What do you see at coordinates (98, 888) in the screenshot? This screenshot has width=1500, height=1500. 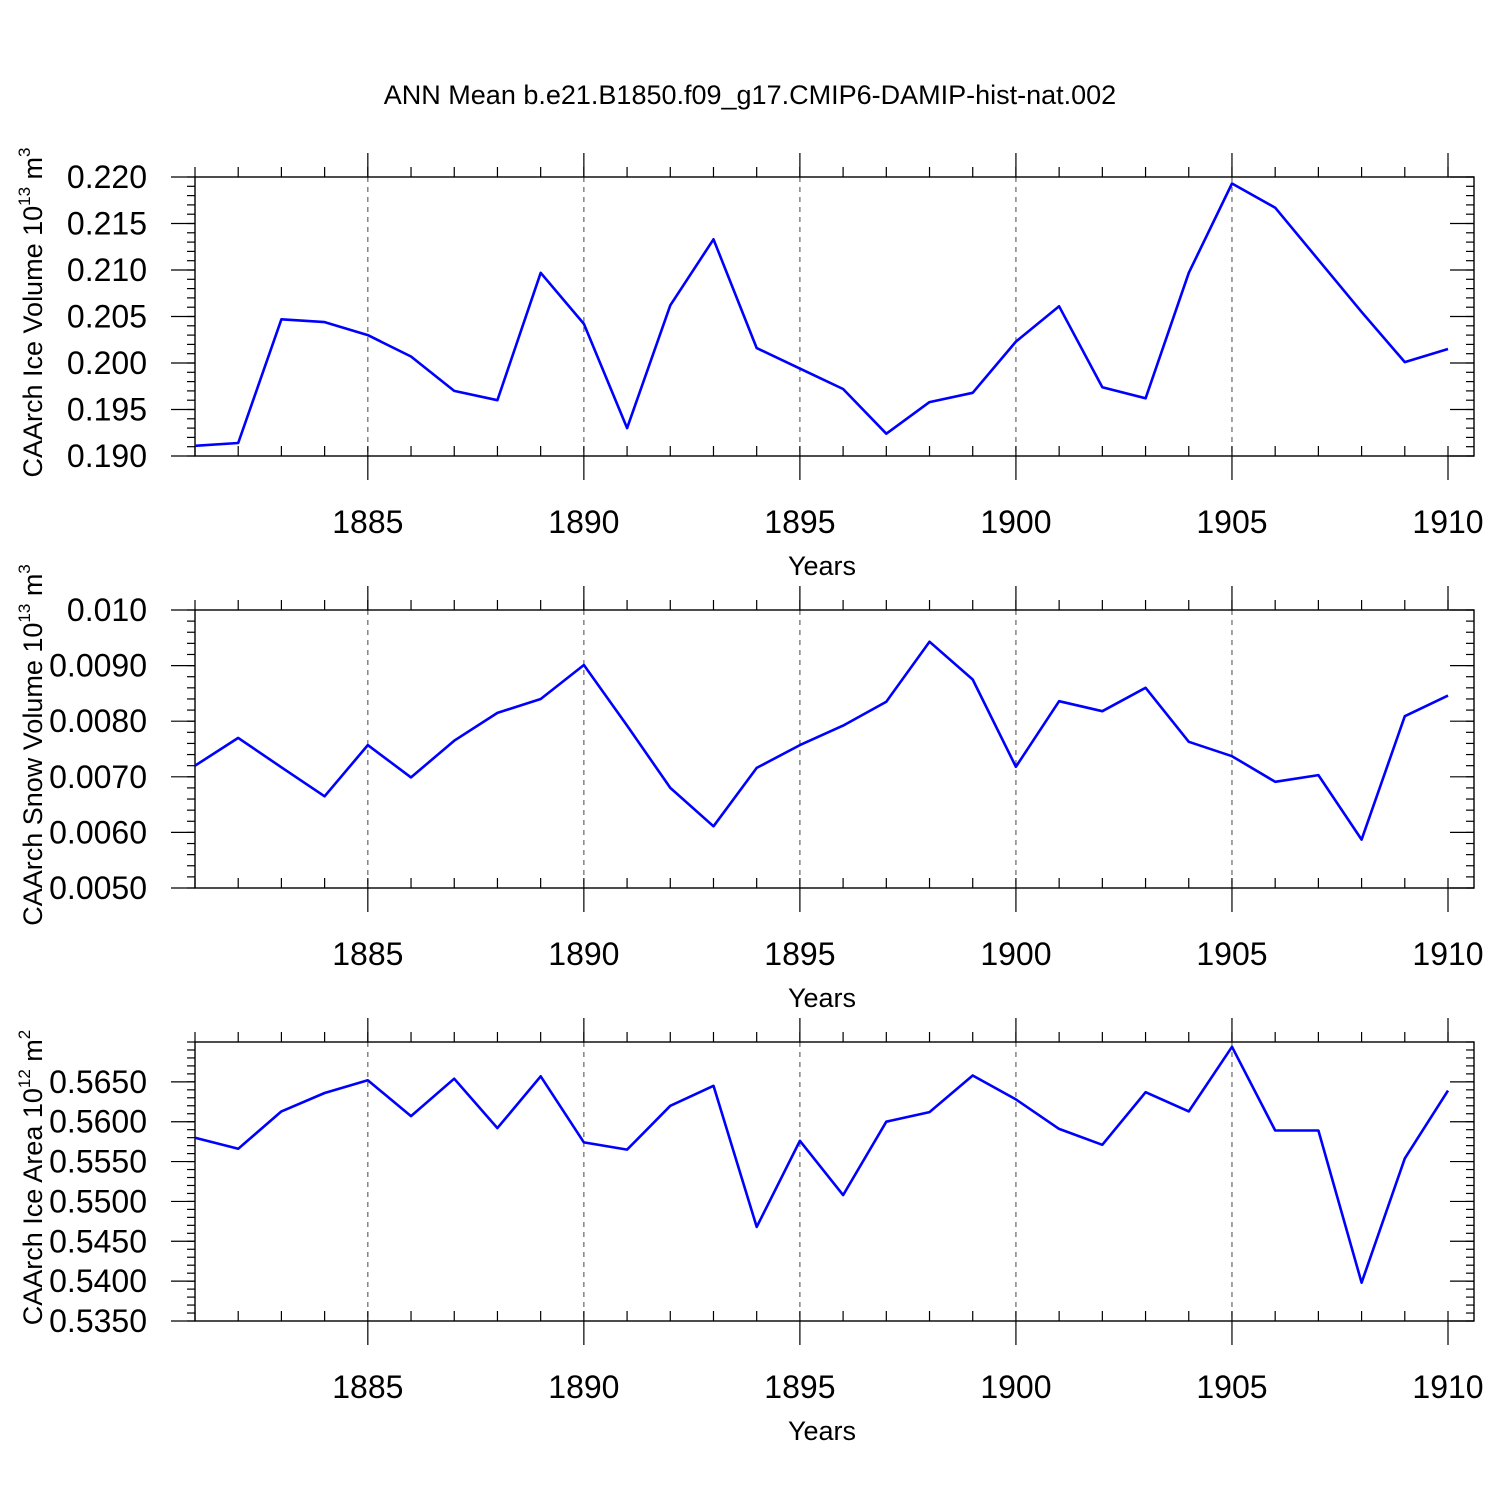 I see `y-tick-label: 0.0050` at bounding box center [98, 888].